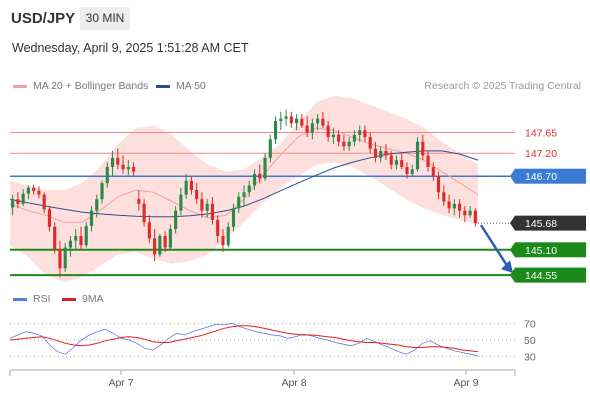 The height and width of the screenshot is (400, 590). What do you see at coordinates (130, 48) in the screenshot?
I see `timestamp: Wednesday, April 9, 2025 1:51:28 AM CET` at bounding box center [130, 48].